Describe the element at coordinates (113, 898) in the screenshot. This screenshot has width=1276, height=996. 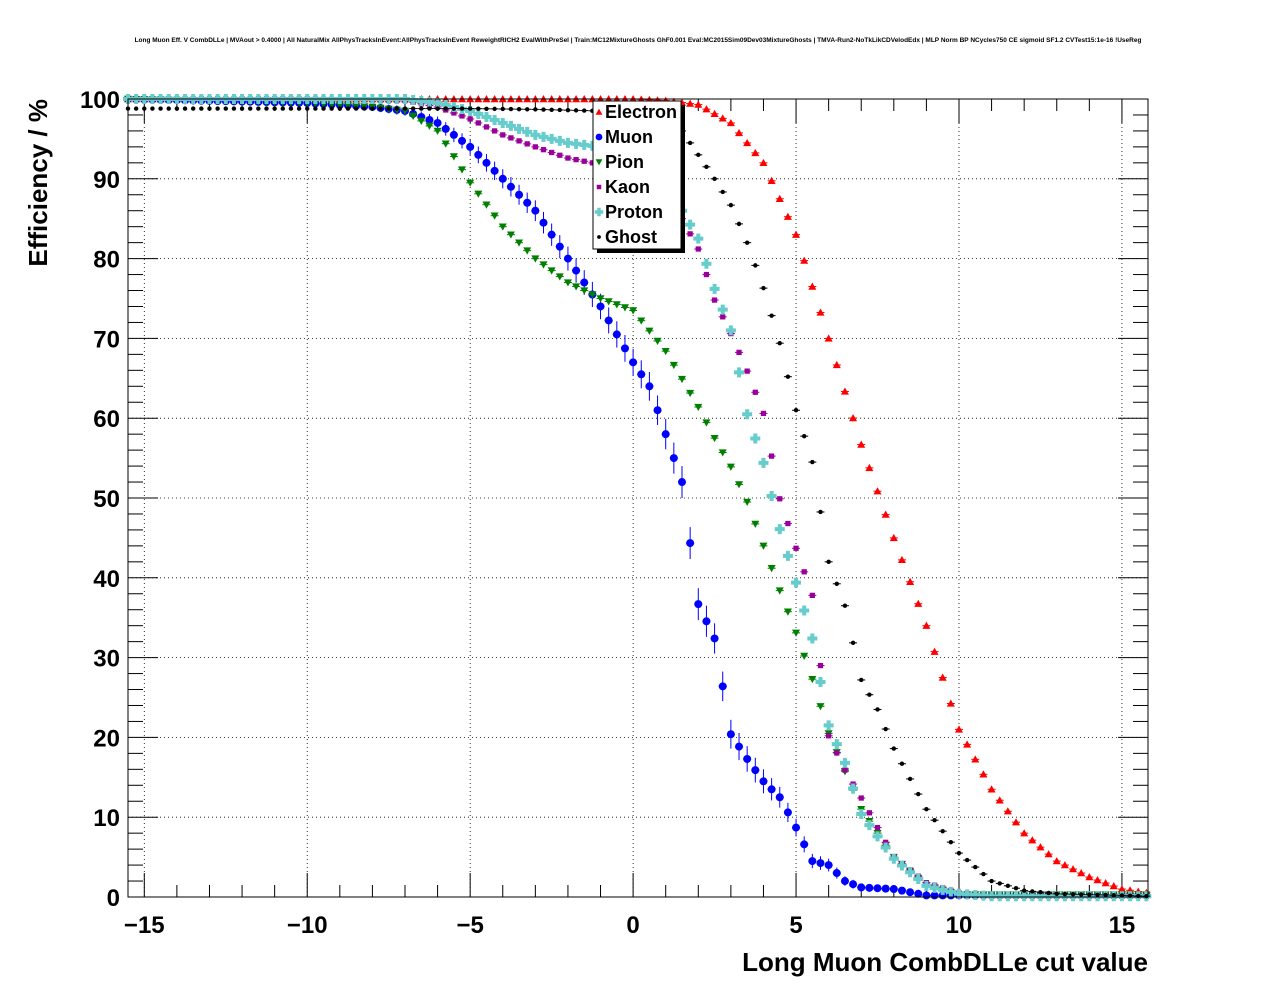
I see `y-tick-label: 0` at that location.